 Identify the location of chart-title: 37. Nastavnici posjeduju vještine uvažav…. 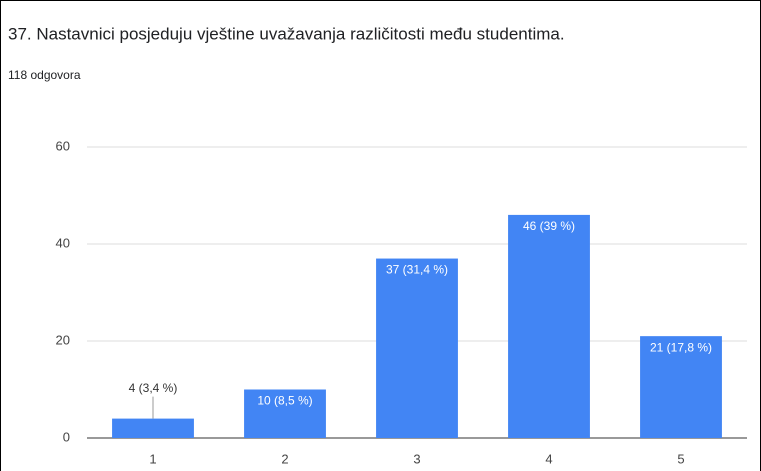
(286, 33).